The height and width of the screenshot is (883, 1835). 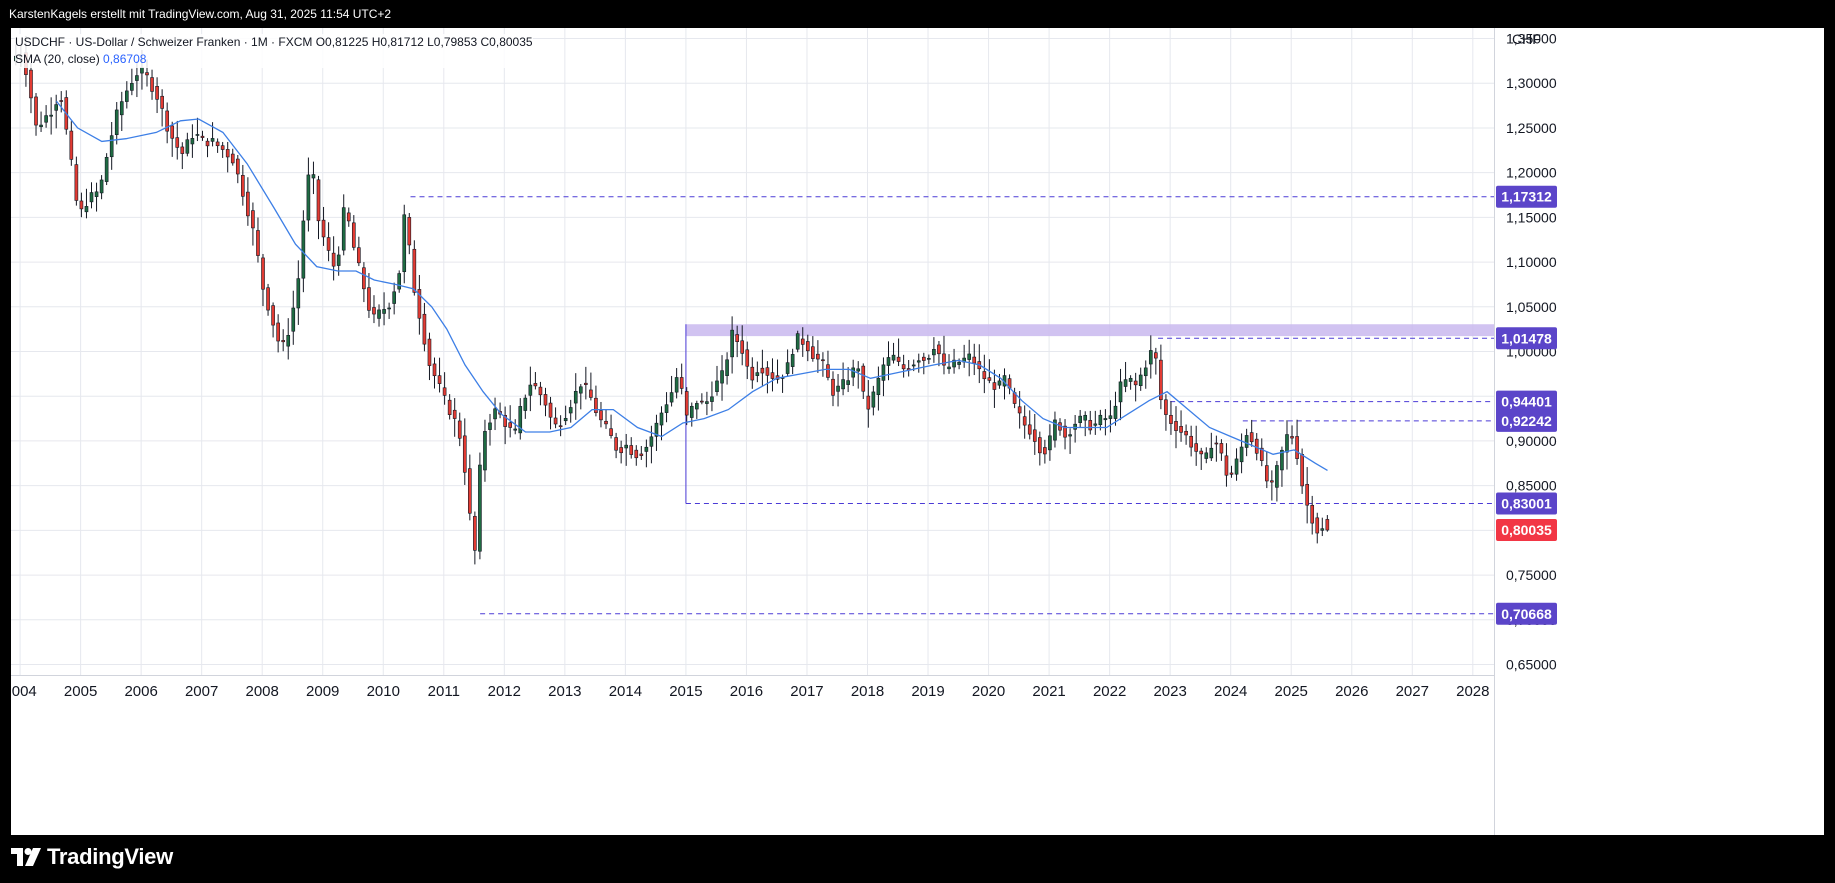 I want to click on last-price-tag, so click(x=1526, y=530).